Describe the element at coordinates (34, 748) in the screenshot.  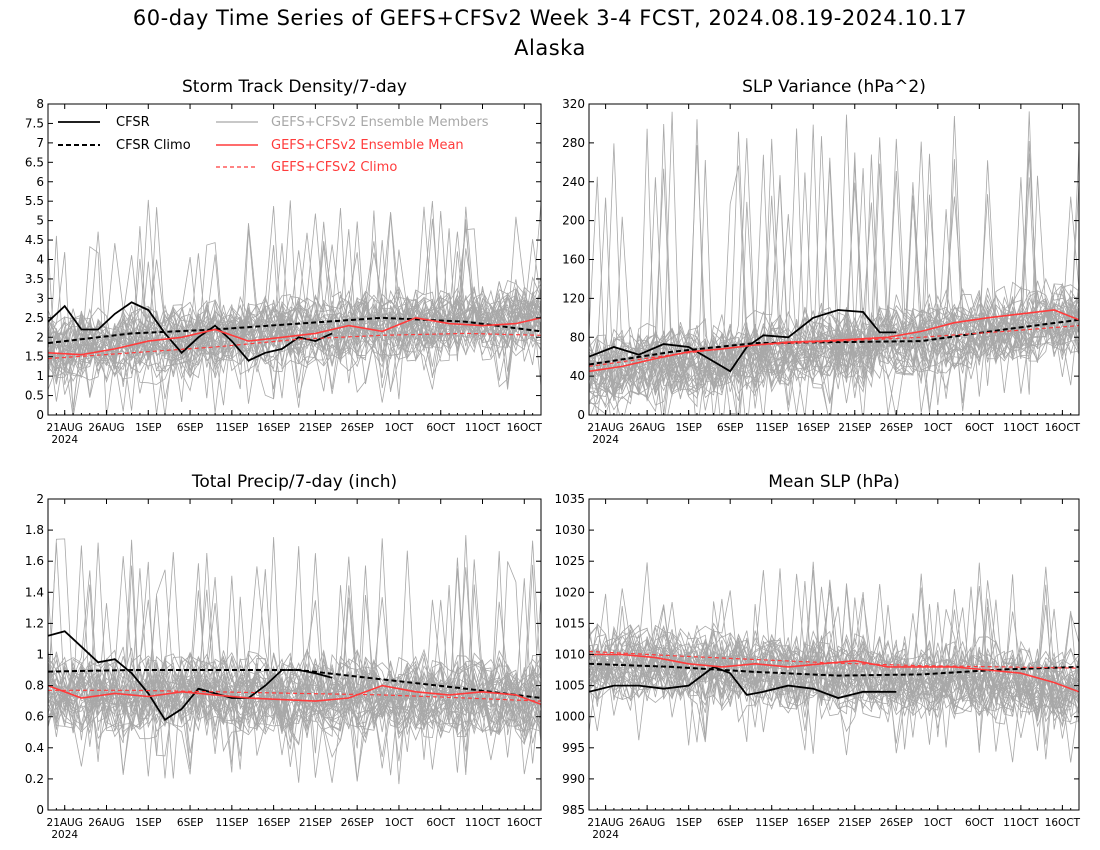
I see `y-tick-label: 0.4` at that location.